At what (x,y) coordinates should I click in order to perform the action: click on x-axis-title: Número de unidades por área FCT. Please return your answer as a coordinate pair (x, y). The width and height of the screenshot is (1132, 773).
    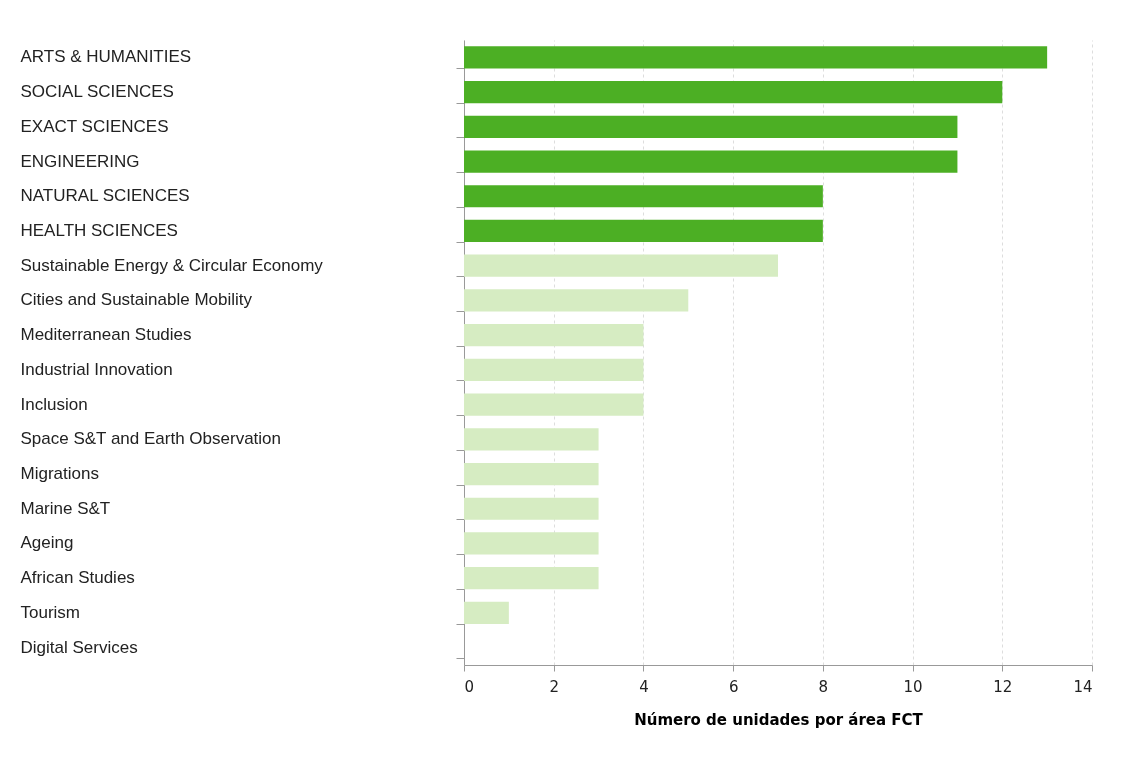
    Looking at the image, I should click on (779, 719).